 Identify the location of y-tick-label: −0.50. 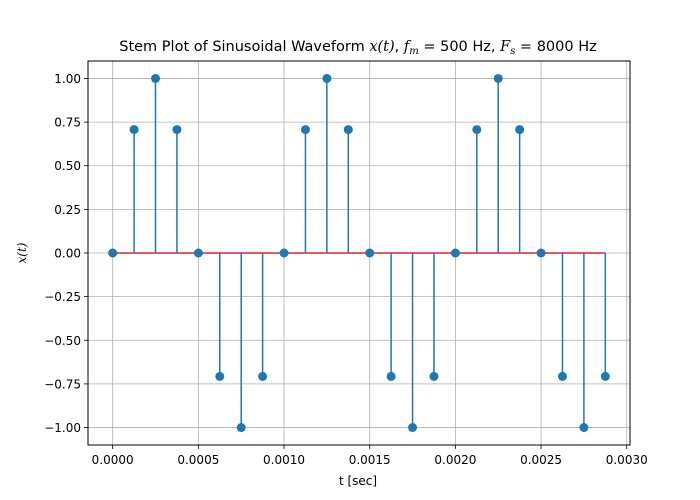
(62, 341).